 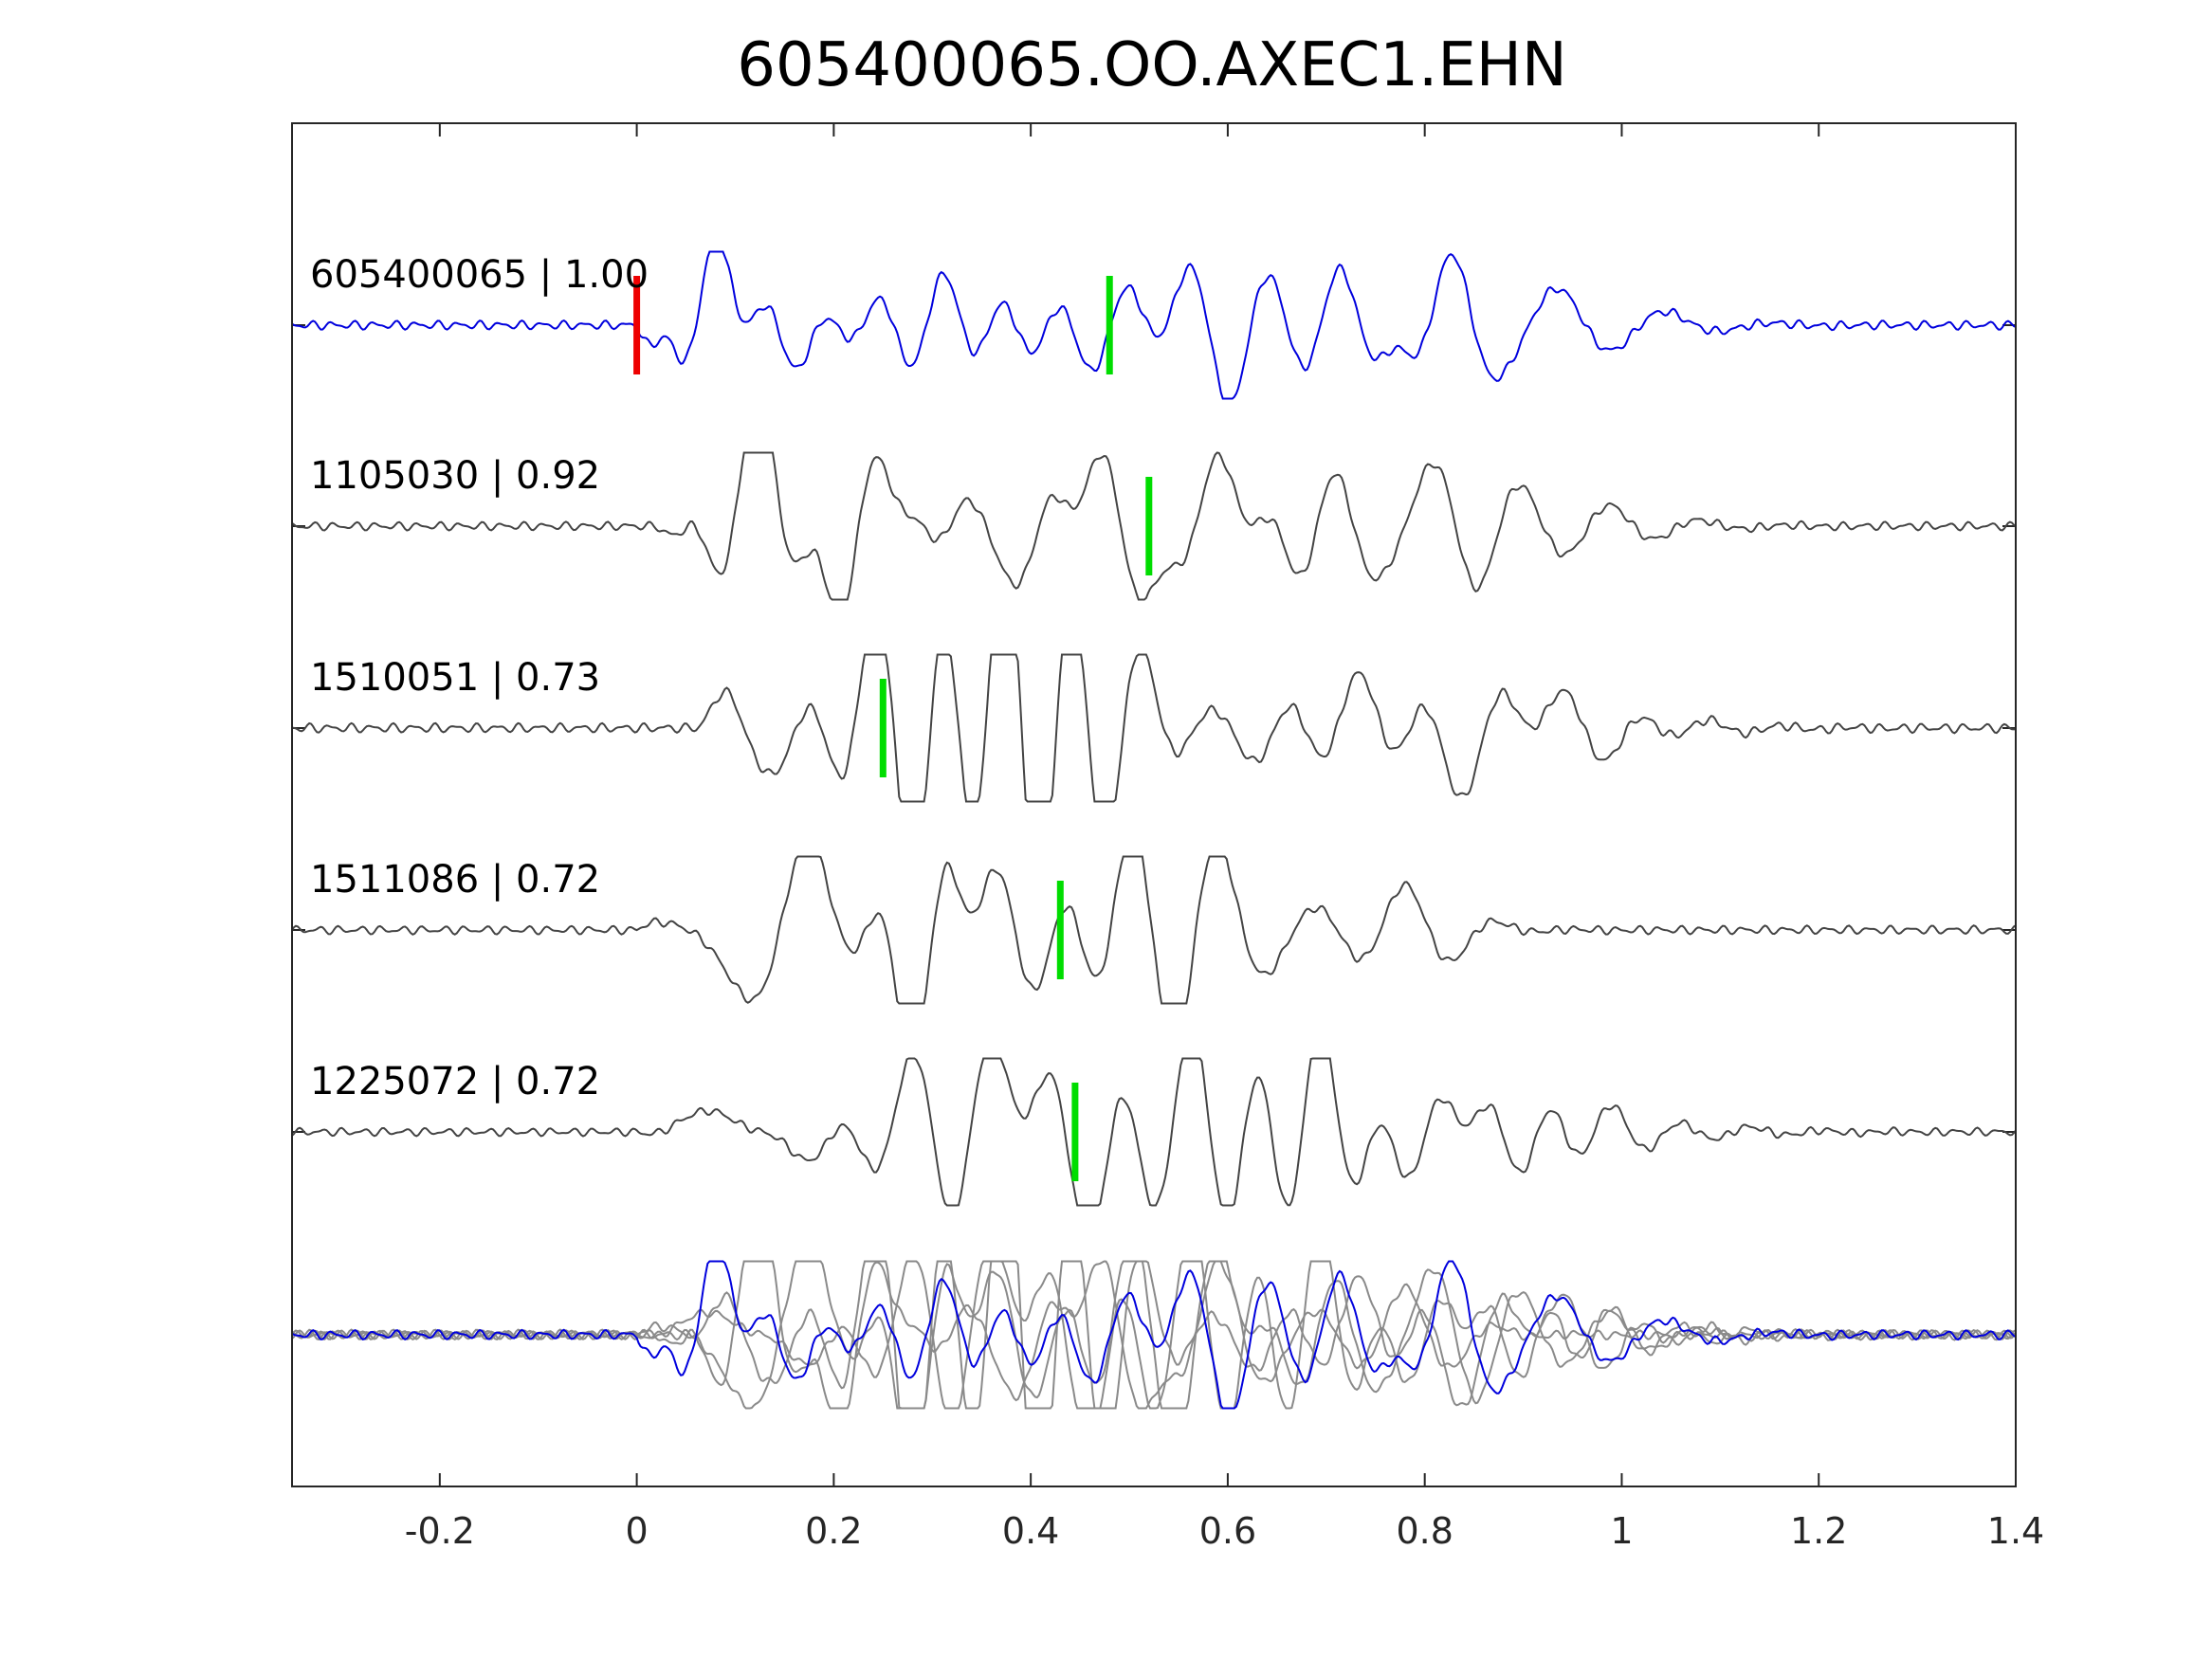 What do you see at coordinates (833, 1531) in the screenshot?
I see `x-tick-label: 0.2` at bounding box center [833, 1531].